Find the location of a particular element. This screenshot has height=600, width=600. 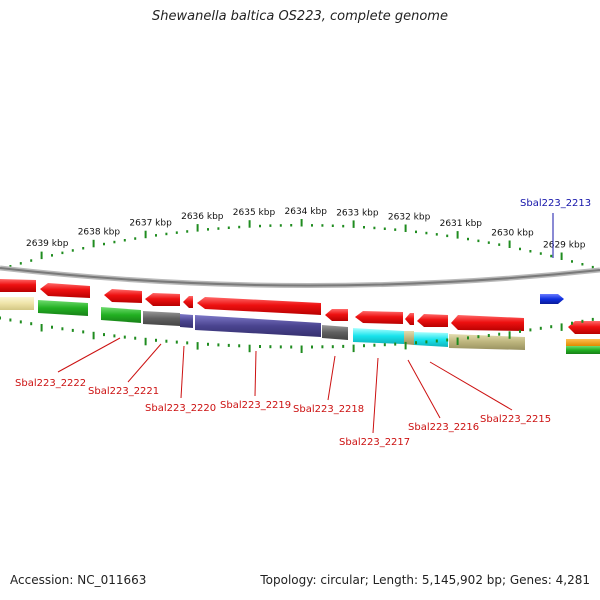

ruler-label: 2635 kbp is located at coordinates (254, 213).